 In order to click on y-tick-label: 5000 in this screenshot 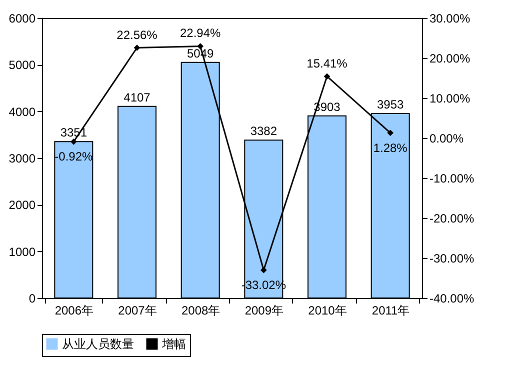, I will do `click(22, 65)`.